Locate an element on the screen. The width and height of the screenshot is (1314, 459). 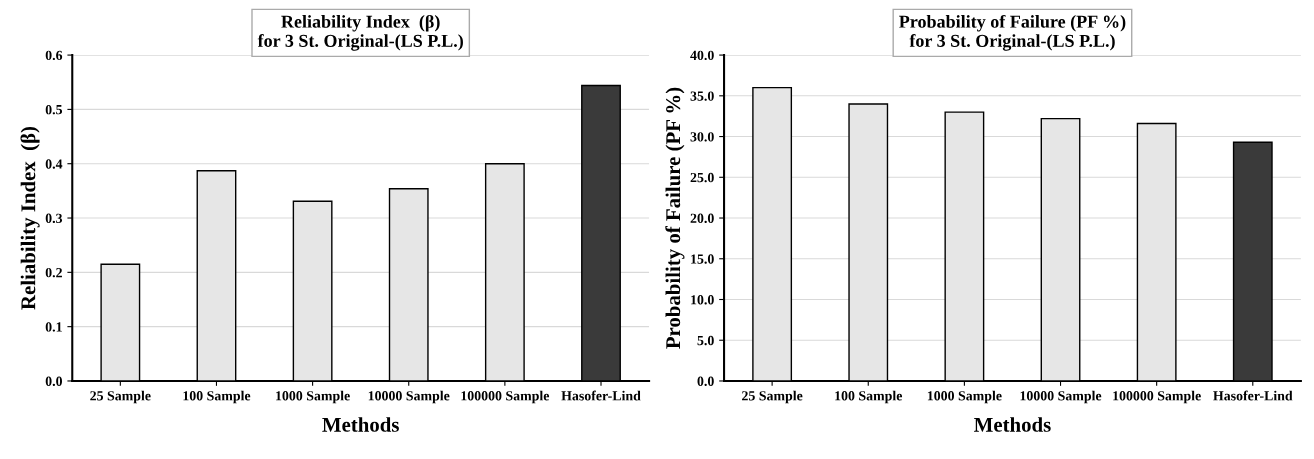
y-tick-label: 0.5 is located at coordinates (54, 109).